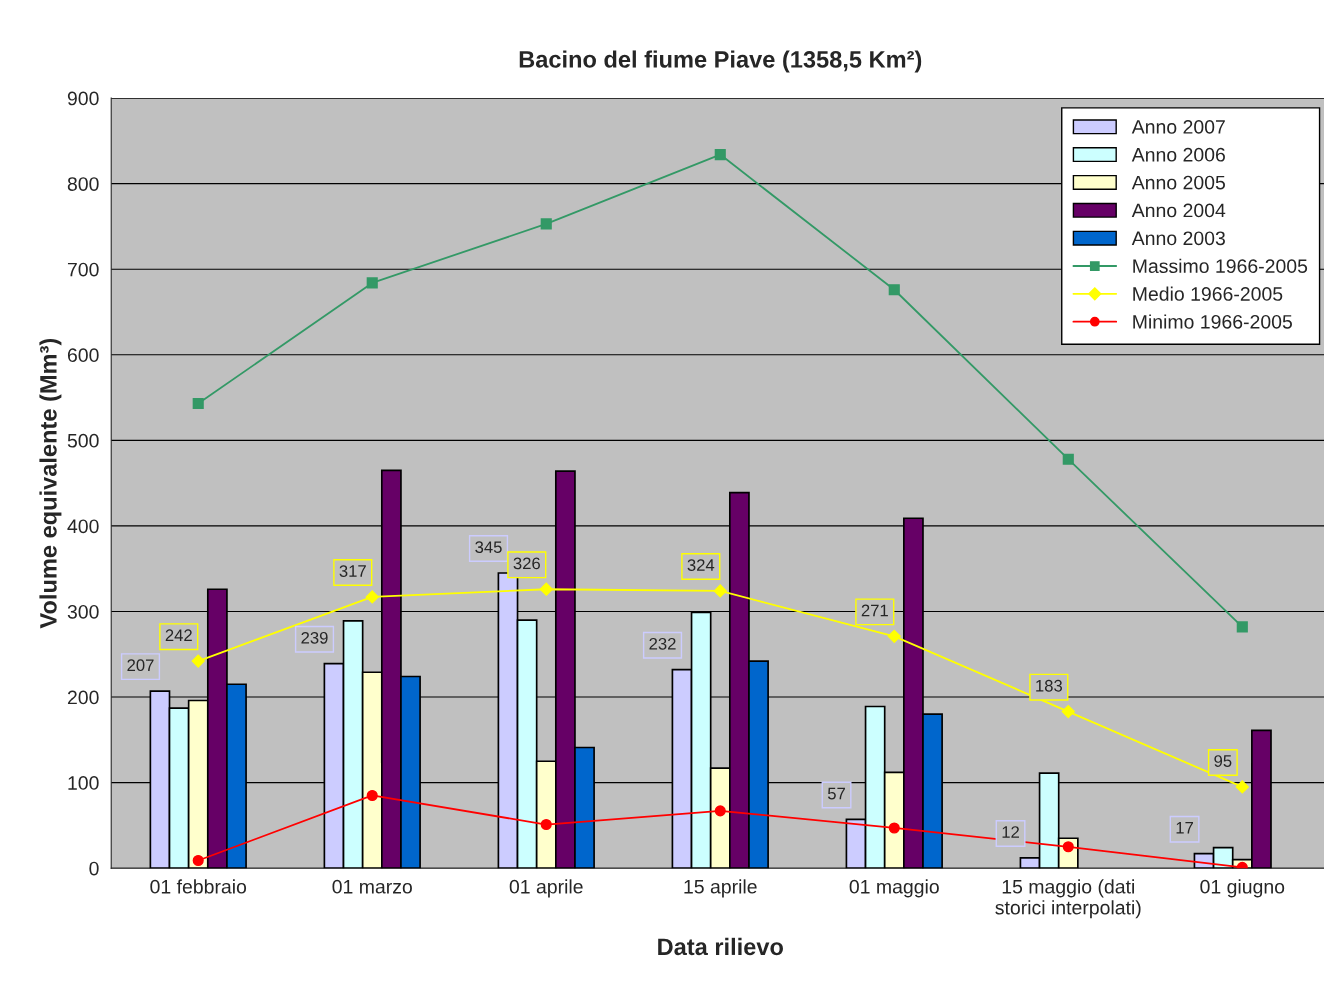  I want to click on data-label: 345, so click(488, 547).